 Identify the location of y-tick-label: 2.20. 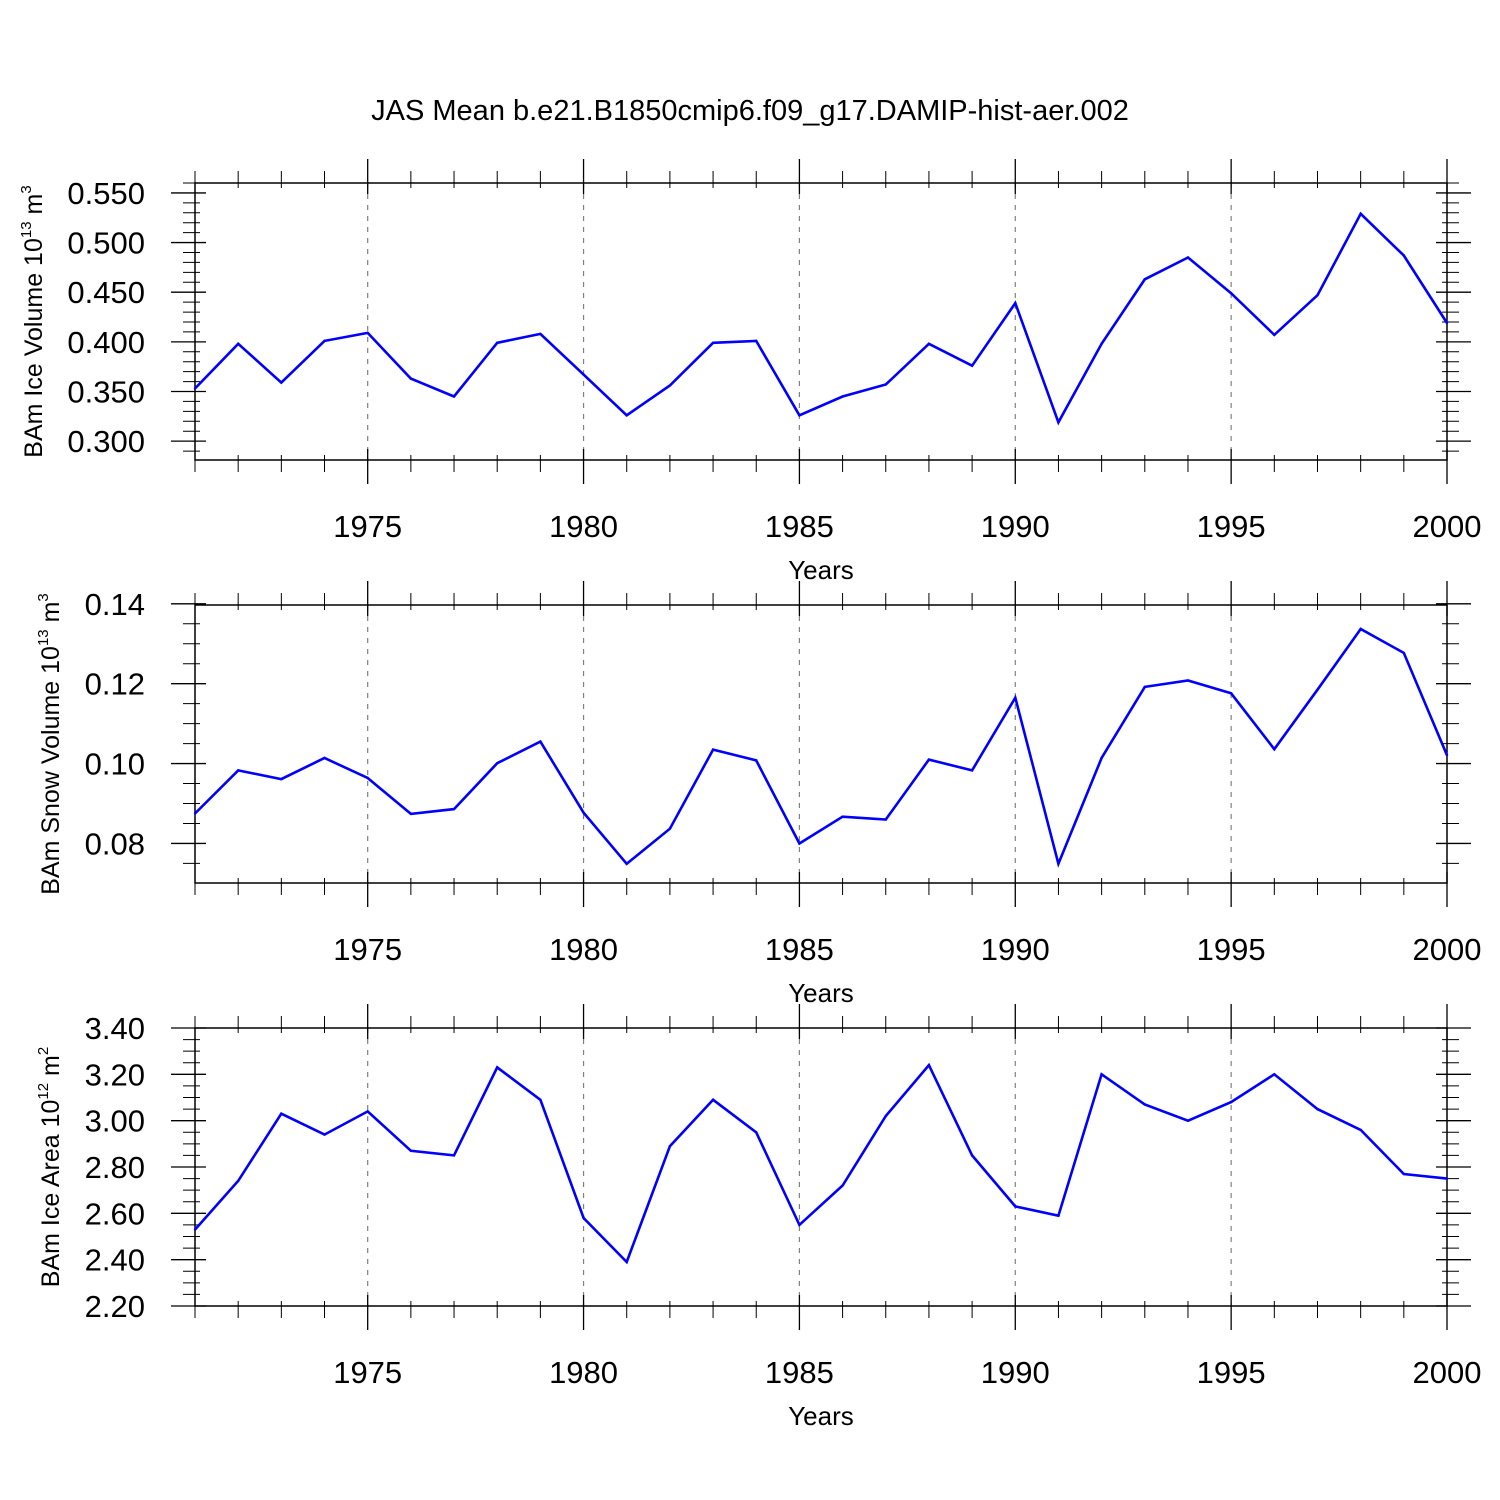
(115, 1306).